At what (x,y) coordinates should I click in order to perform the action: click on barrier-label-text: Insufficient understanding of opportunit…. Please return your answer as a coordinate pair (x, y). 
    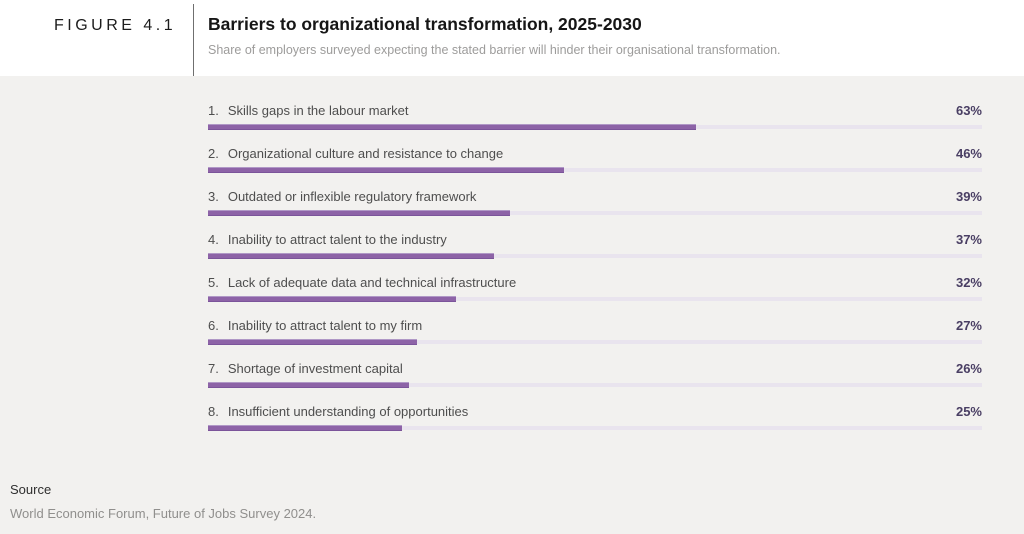
    Looking at the image, I should click on (348, 411).